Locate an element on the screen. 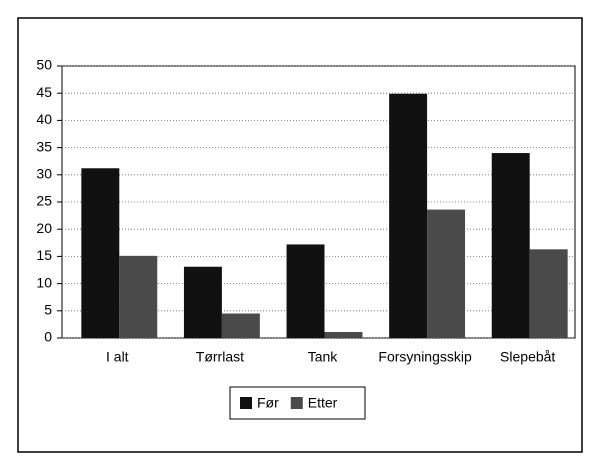 This screenshot has height=462, width=598. legend-label: Før is located at coordinates (268, 403).